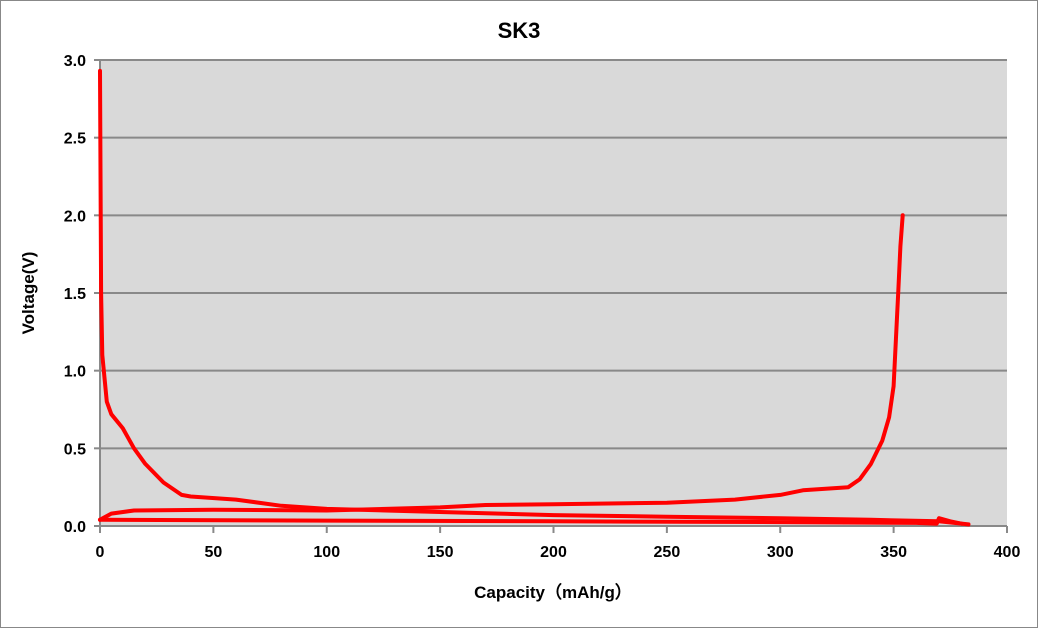 The width and height of the screenshot is (1038, 628). Describe the element at coordinates (28, 293) in the screenshot. I see `y-axis-label: Voltage(V)` at that location.